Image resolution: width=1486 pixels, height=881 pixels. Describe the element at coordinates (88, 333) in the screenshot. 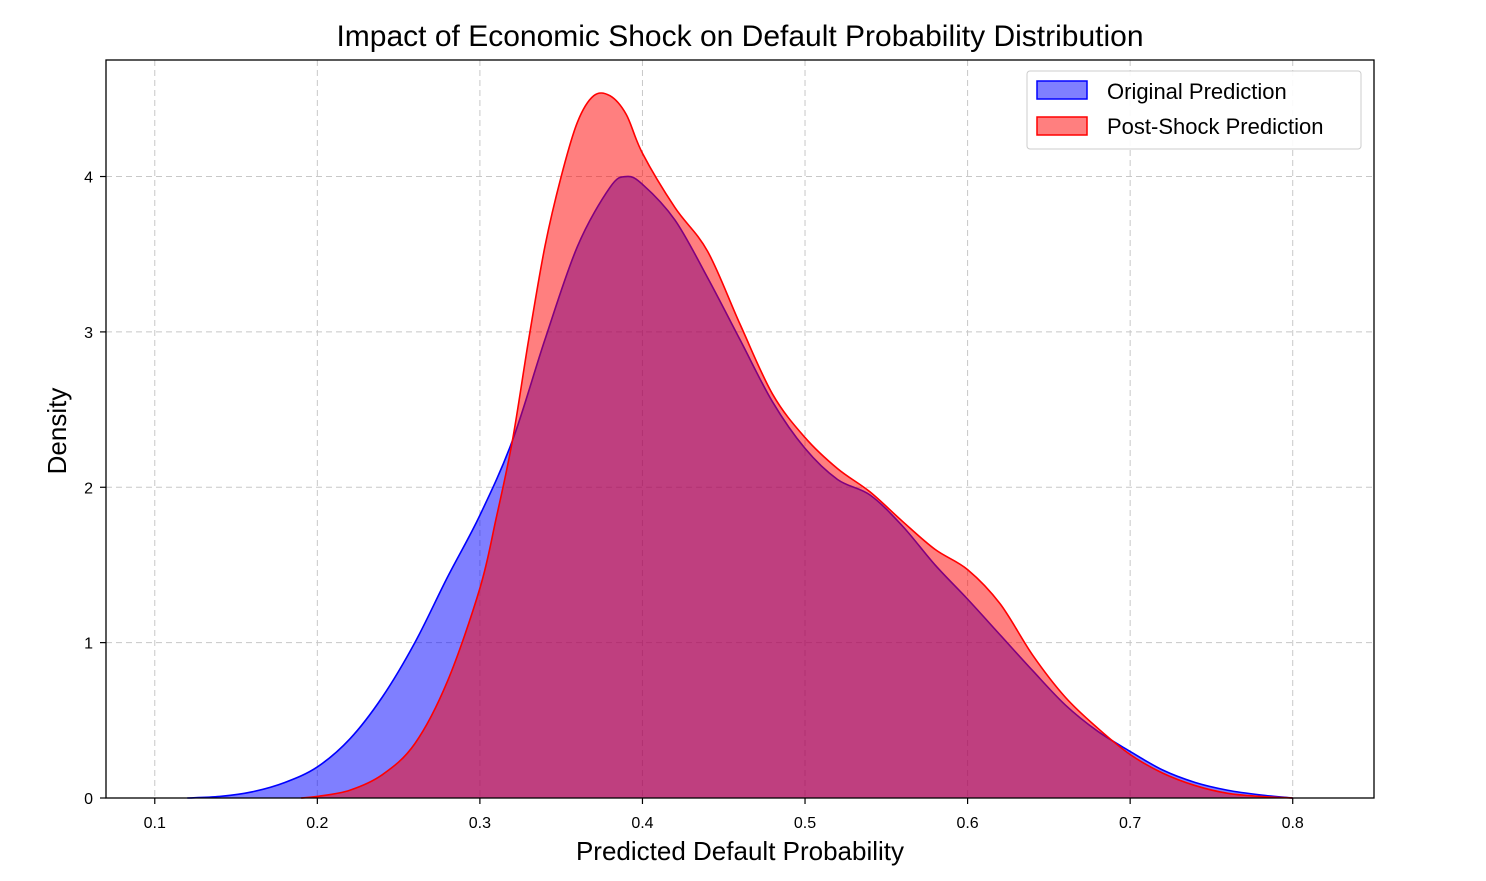

I see `y-tick-label: 3` at that location.